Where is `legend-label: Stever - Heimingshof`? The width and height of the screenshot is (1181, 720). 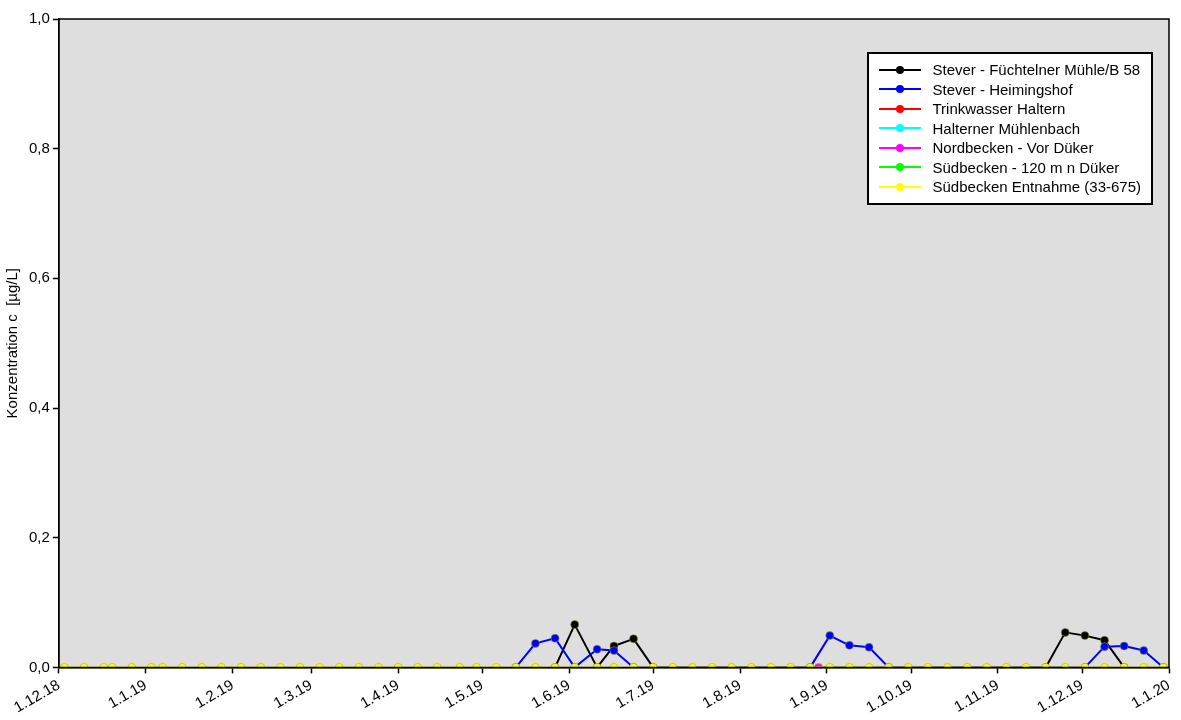
legend-label: Stever - Heimingshof is located at coordinates (1002, 89).